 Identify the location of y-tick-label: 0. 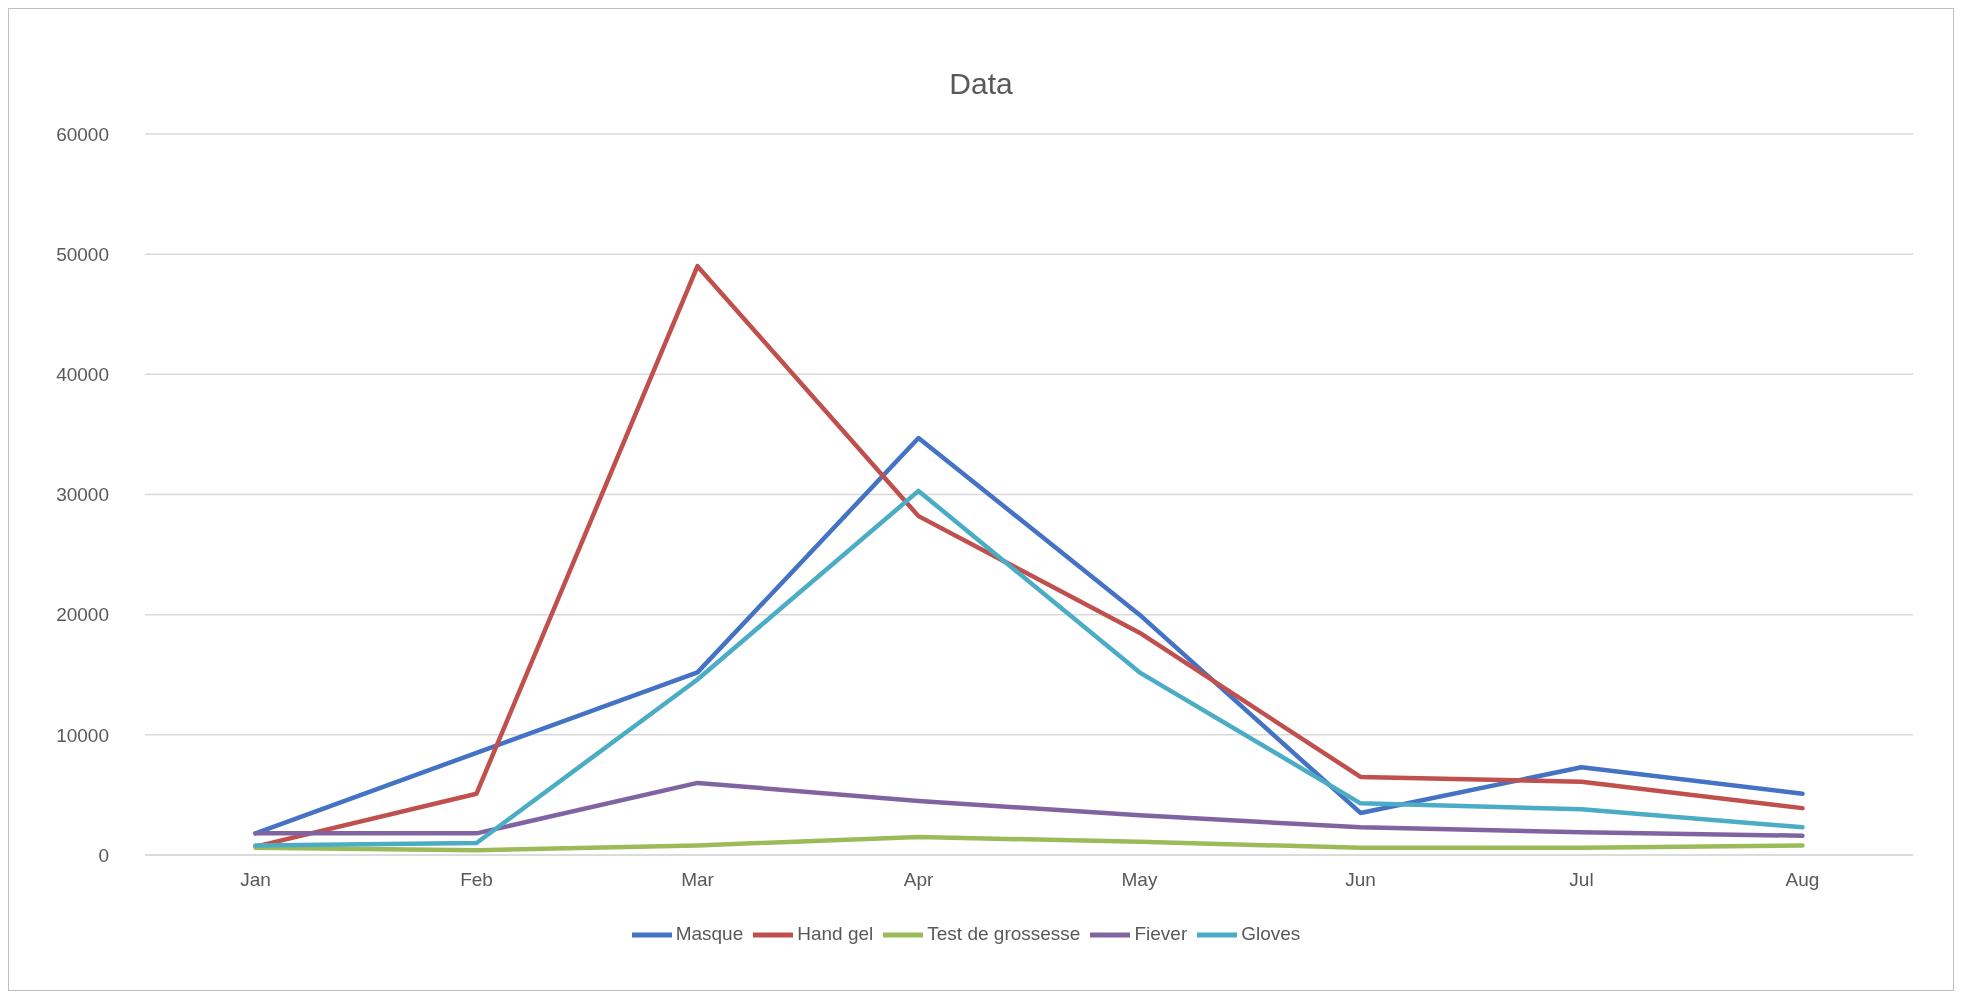
(103, 855).